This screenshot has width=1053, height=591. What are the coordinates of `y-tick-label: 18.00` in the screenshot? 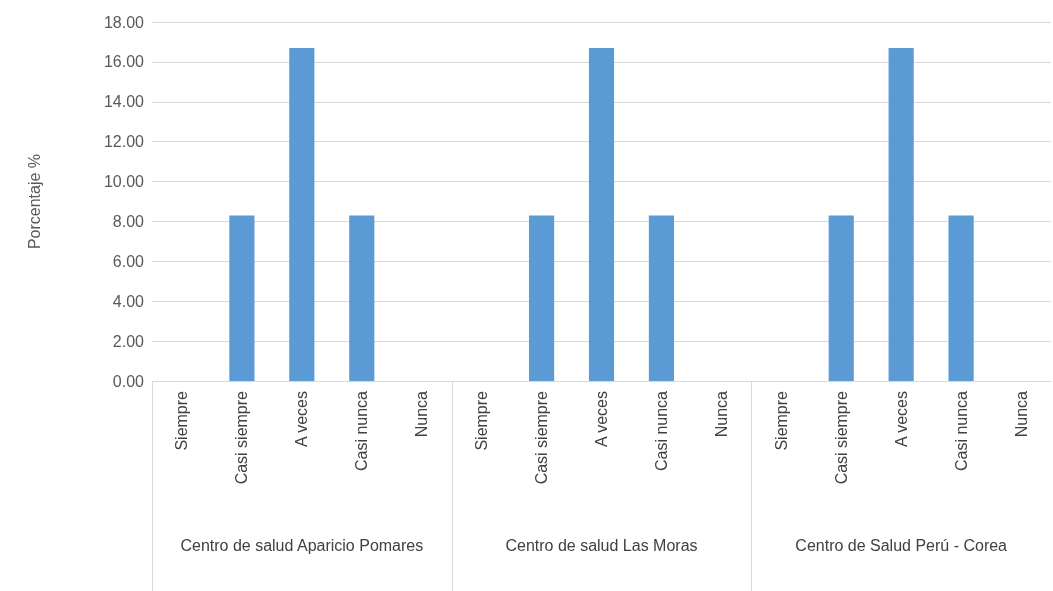 It's located at (124, 22).